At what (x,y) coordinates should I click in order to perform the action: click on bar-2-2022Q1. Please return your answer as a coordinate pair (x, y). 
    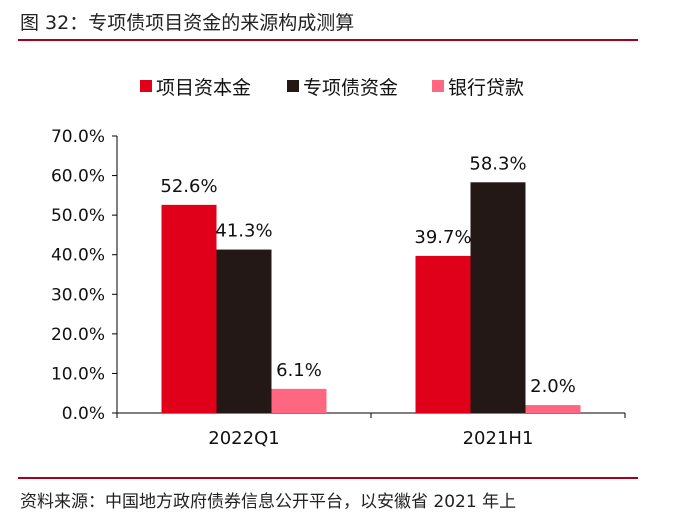
    Looking at the image, I should click on (244, 331).